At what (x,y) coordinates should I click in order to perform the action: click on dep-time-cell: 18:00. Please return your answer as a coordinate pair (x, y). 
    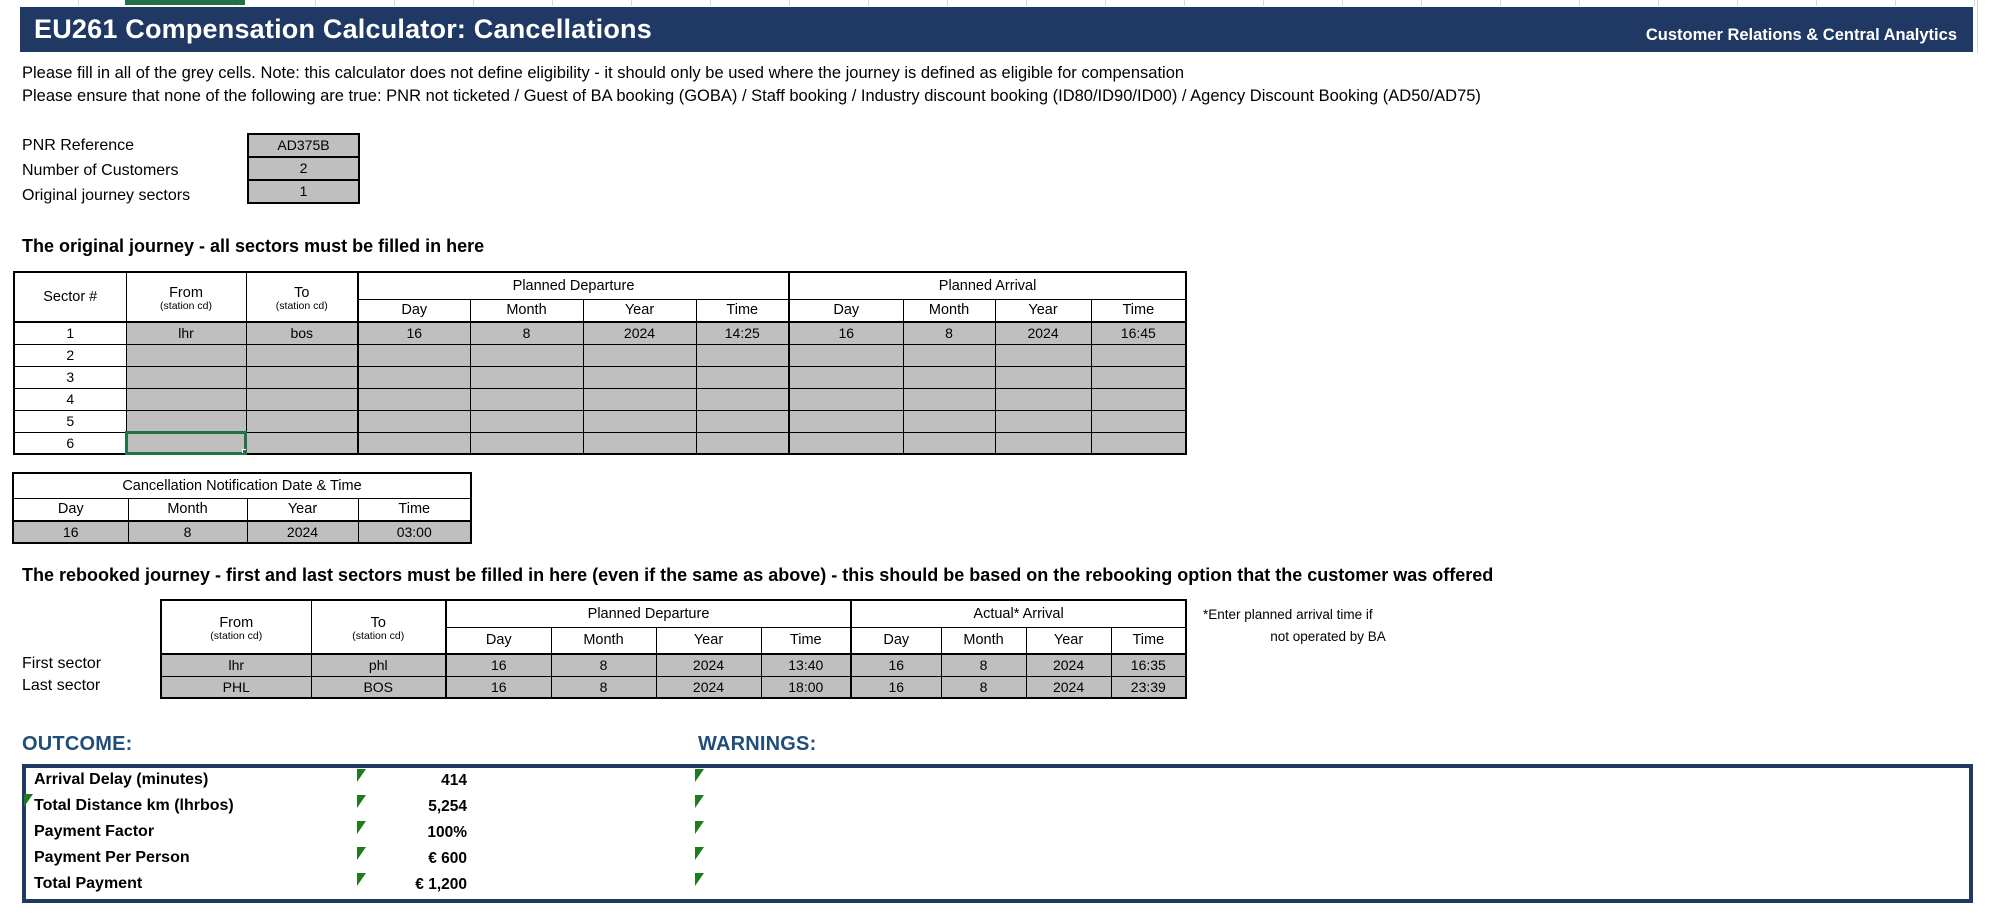
    Looking at the image, I should click on (806, 687).